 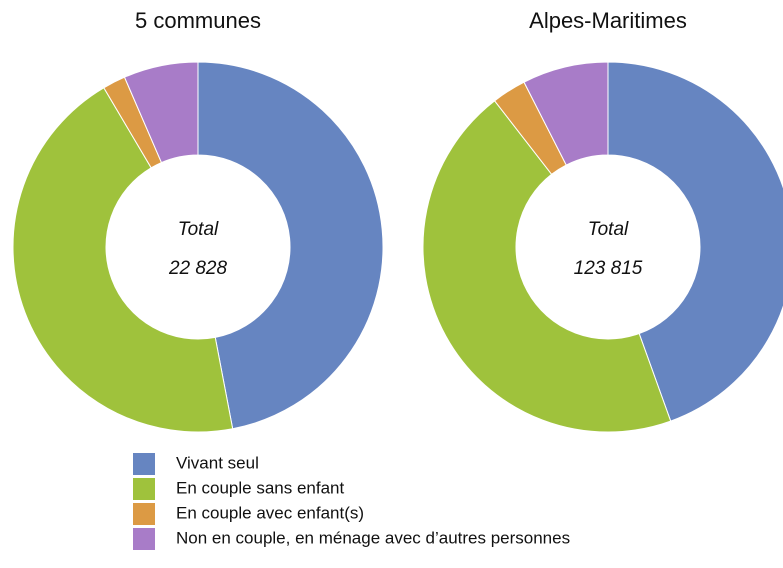 I want to click on legend-label: En couple sans enfant, so click(x=260, y=487).